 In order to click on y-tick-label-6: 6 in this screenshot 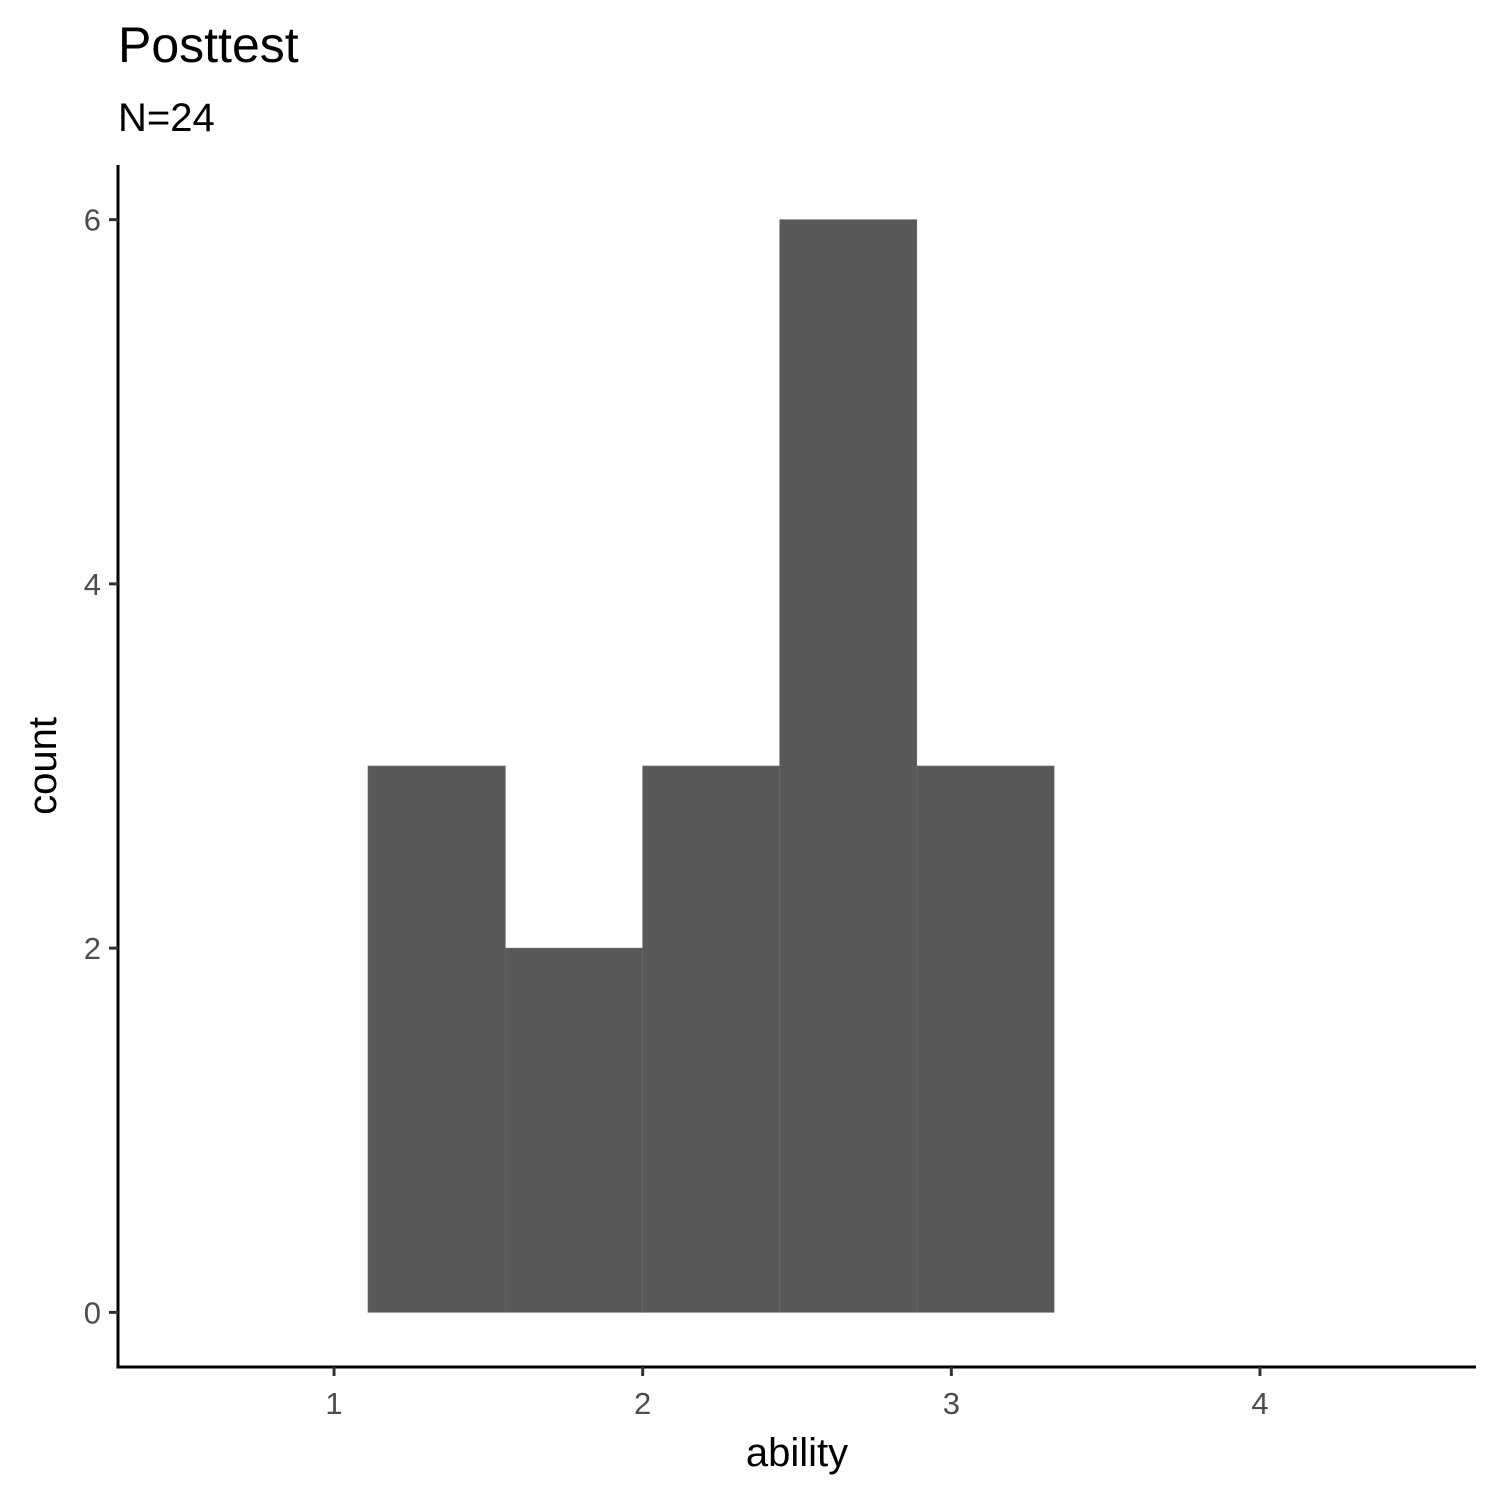, I will do `click(92, 220)`.